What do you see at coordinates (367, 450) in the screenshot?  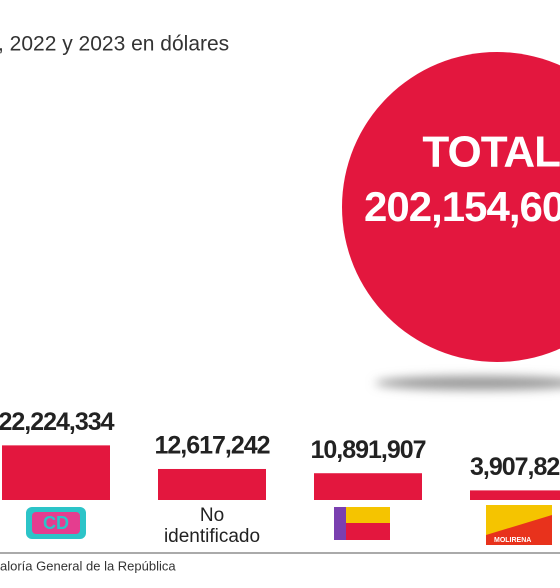 I see `value-label: 10,891,907` at bounding box center [367, 450].